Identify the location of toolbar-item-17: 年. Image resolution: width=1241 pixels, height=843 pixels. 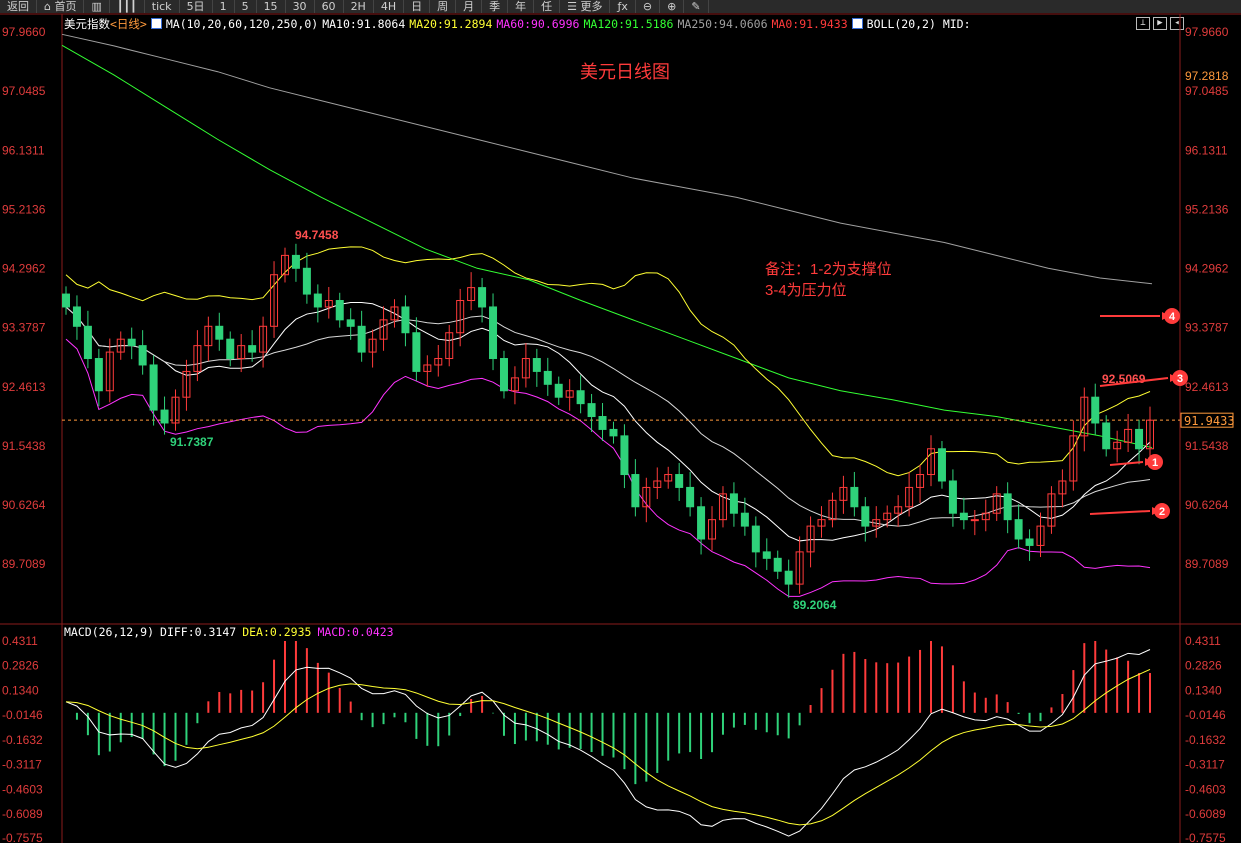
(521, 6).